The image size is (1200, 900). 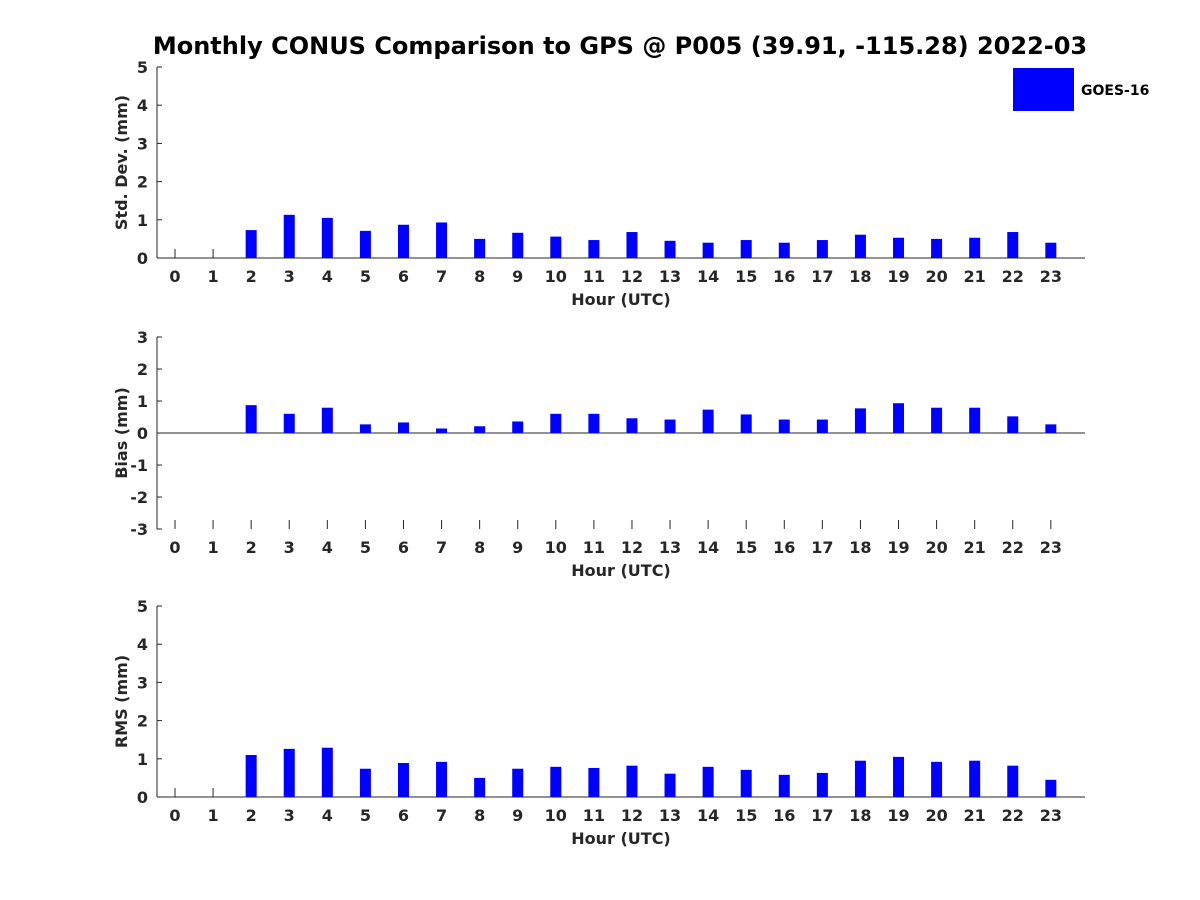 What do you see at coordinates (213, 276) in the screenshot?
I see `stddev-xtick-label: 1` at bounding box center [213, 276].